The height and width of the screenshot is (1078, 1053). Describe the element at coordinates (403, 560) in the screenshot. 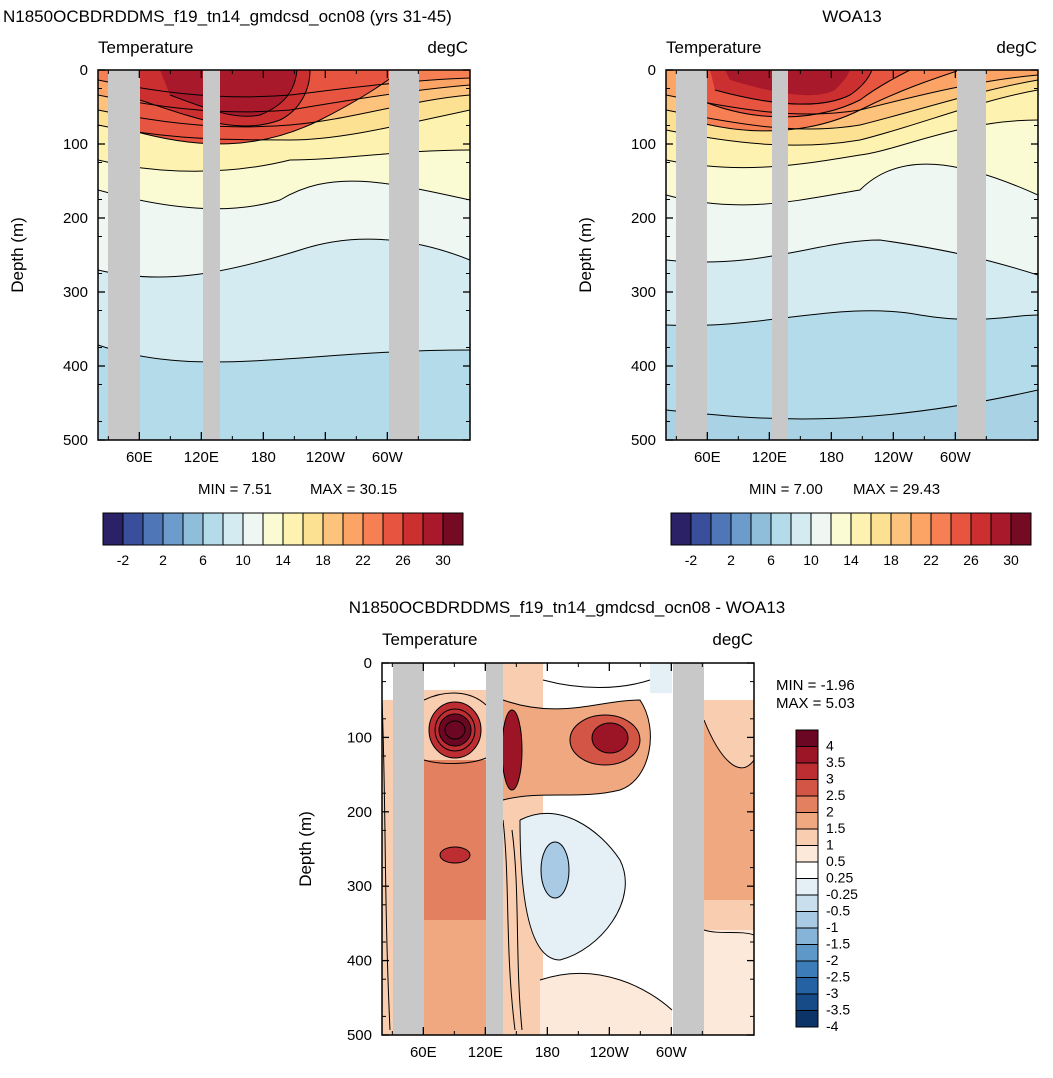

I see `colorbar-label: 26` at that location.